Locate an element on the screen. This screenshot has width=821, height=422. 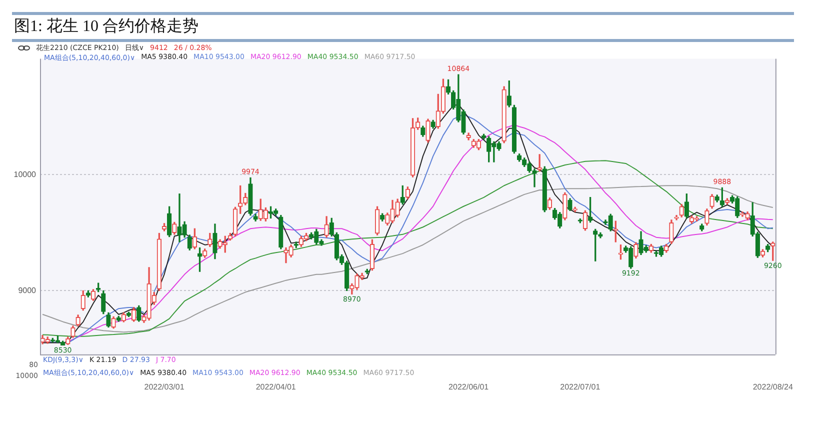
y-tick-label: 9000 is located at coordinates (27, 290).